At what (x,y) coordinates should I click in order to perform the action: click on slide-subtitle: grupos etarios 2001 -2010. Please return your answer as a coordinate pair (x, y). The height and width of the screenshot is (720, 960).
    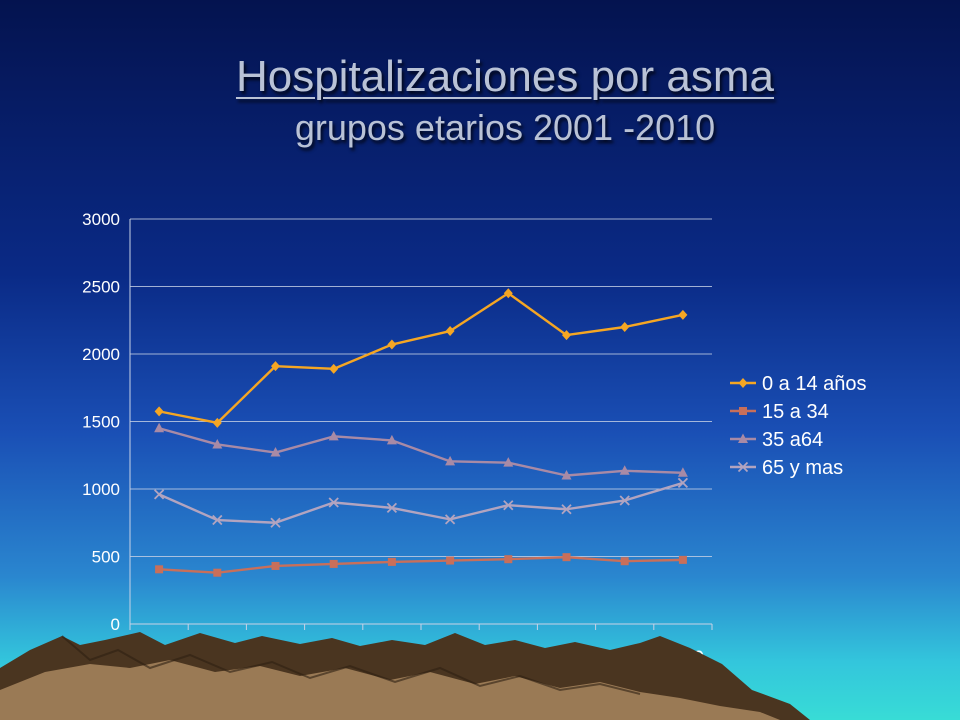
    Looking at the image, I should click on (505, 127).